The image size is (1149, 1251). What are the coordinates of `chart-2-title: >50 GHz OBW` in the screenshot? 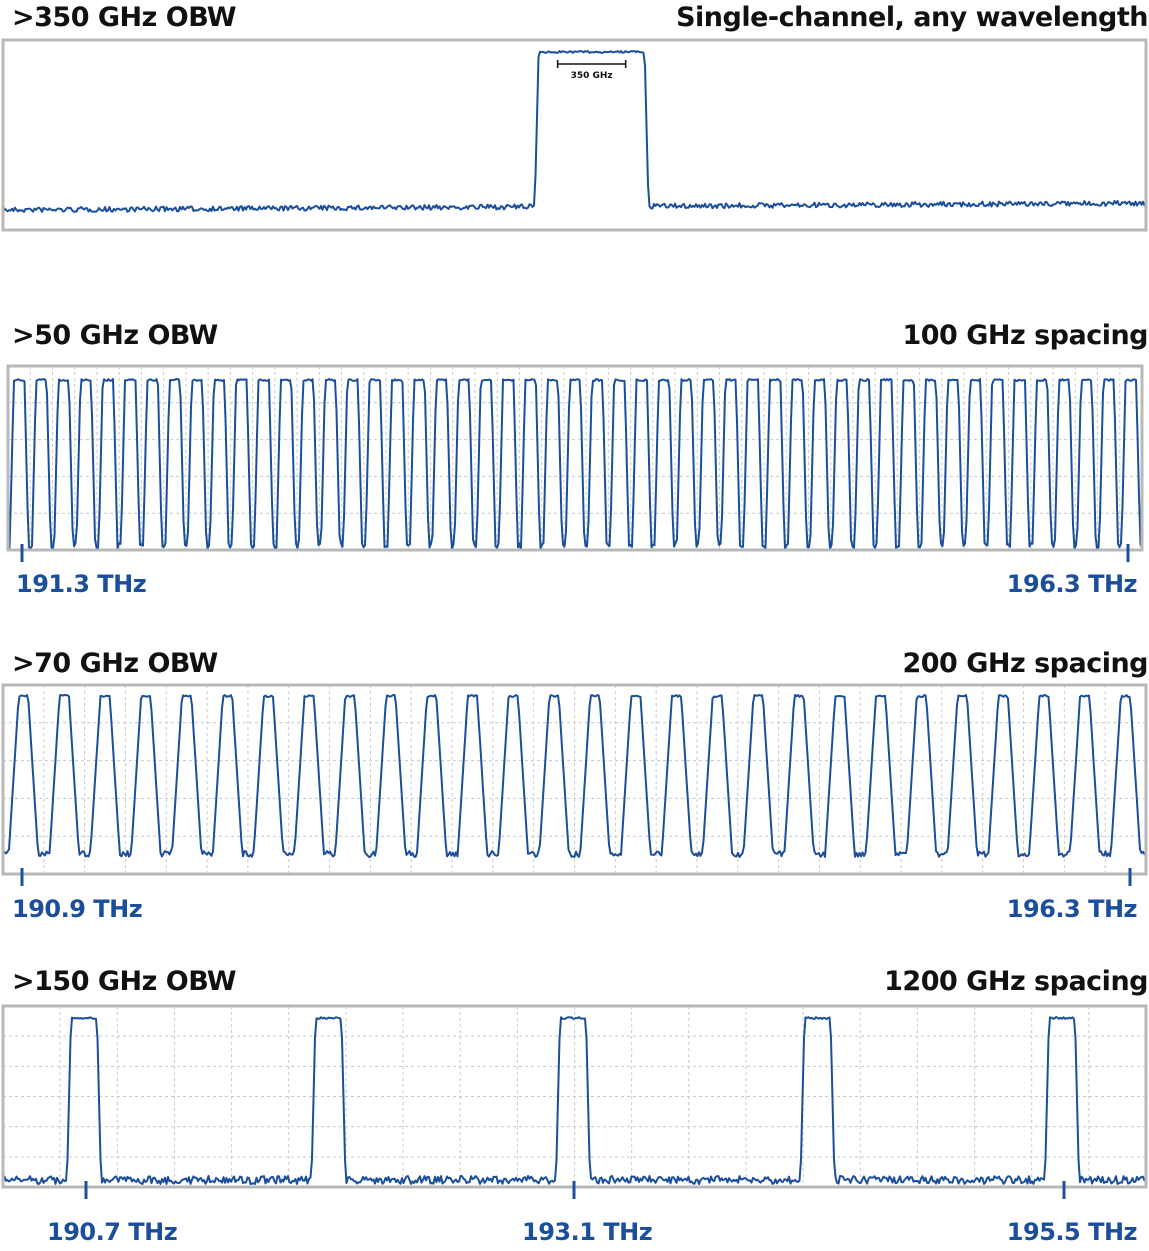 It's located at (115, 335).